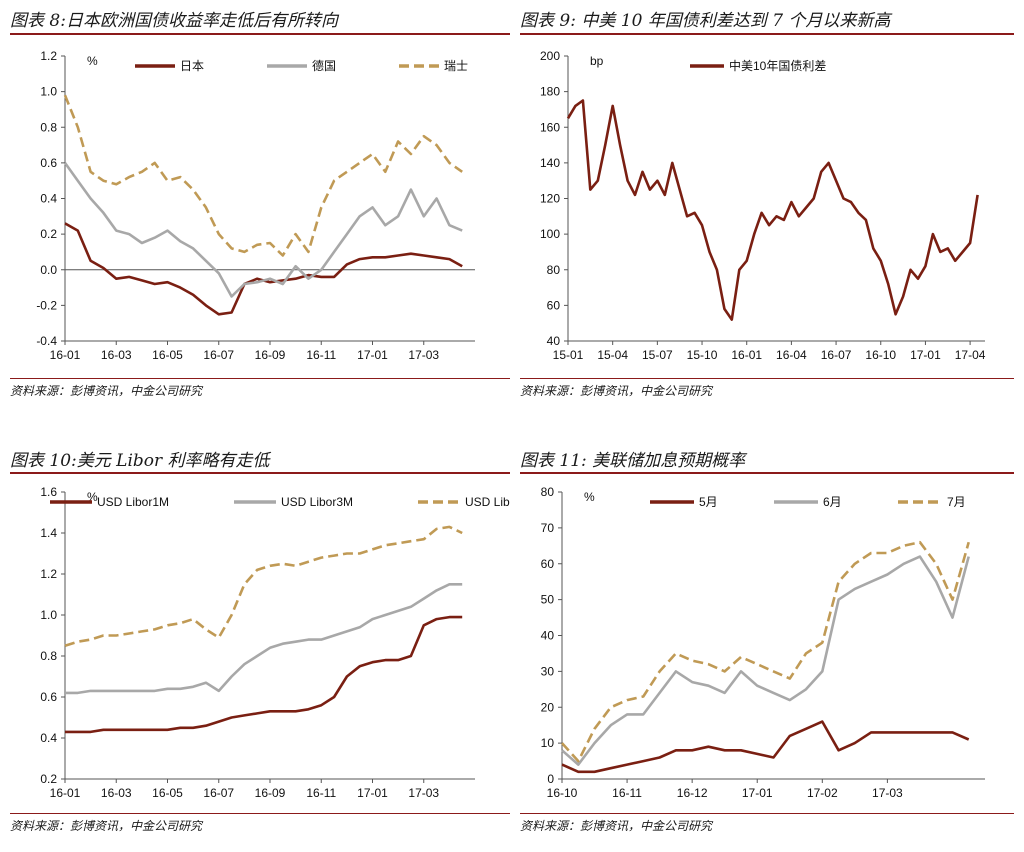 The image size is (1024, 852). What do you see at coordinates (317, 502) in the screenshot?
I see `legend-label: USD Libor3M` at bounding box center [317, 502].